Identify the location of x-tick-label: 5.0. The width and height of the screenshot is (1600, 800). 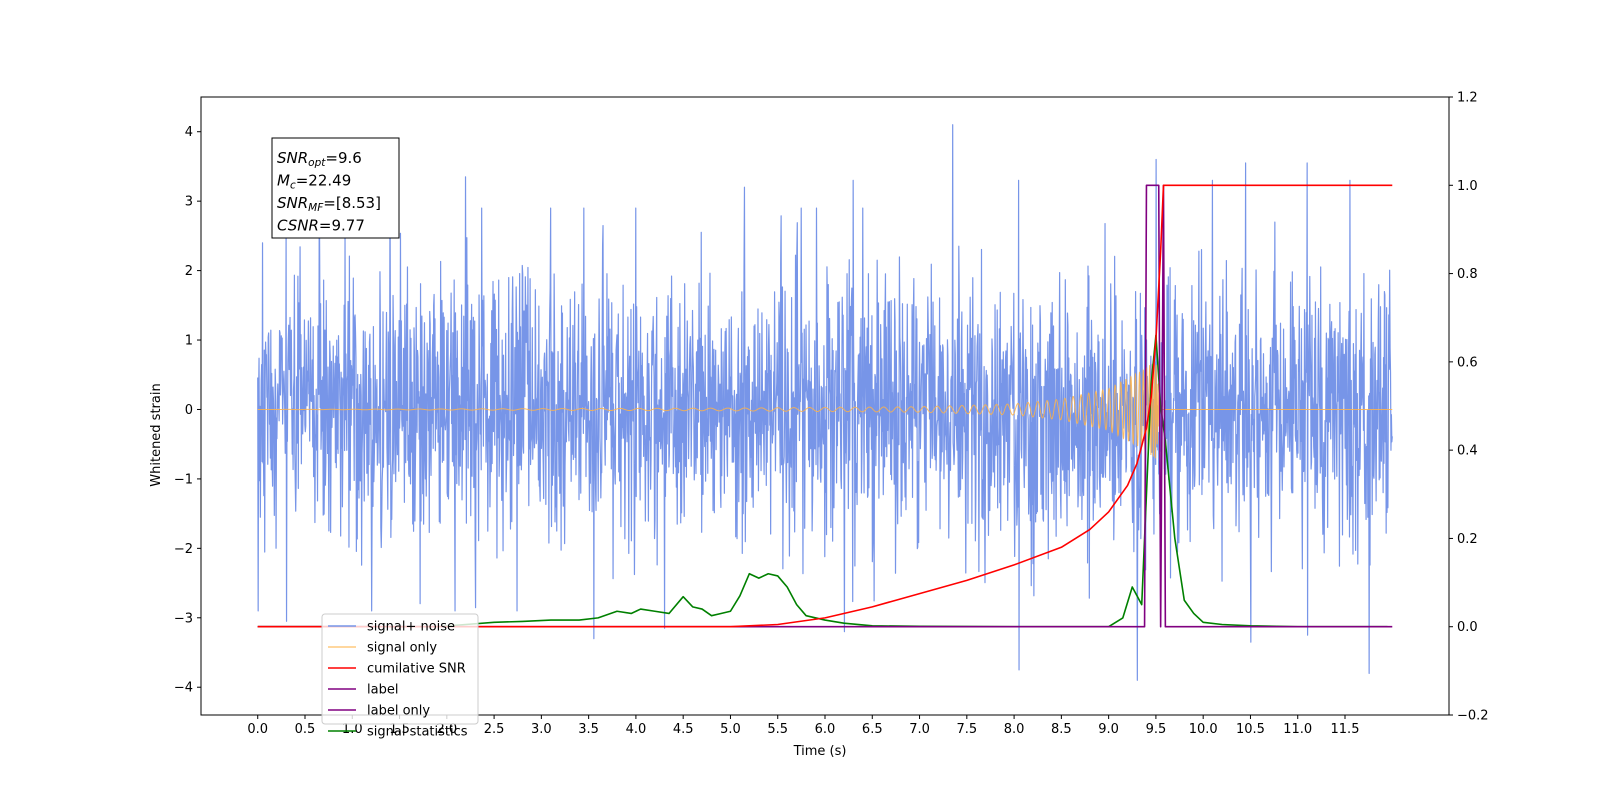
(730, 729).